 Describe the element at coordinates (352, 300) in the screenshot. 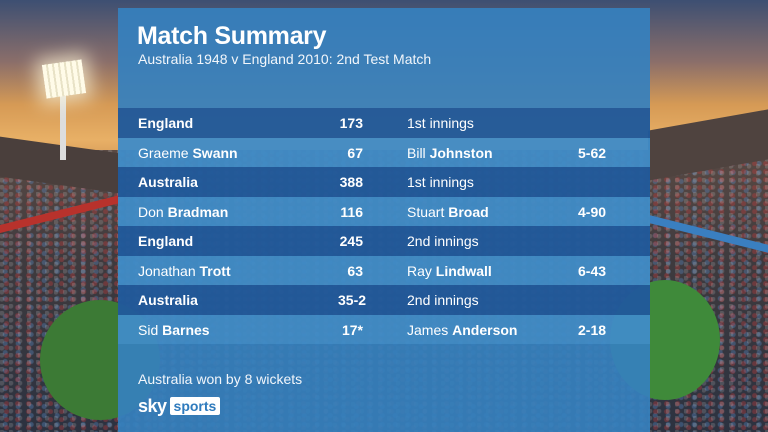

I see `team-score: 35-2` at that location.